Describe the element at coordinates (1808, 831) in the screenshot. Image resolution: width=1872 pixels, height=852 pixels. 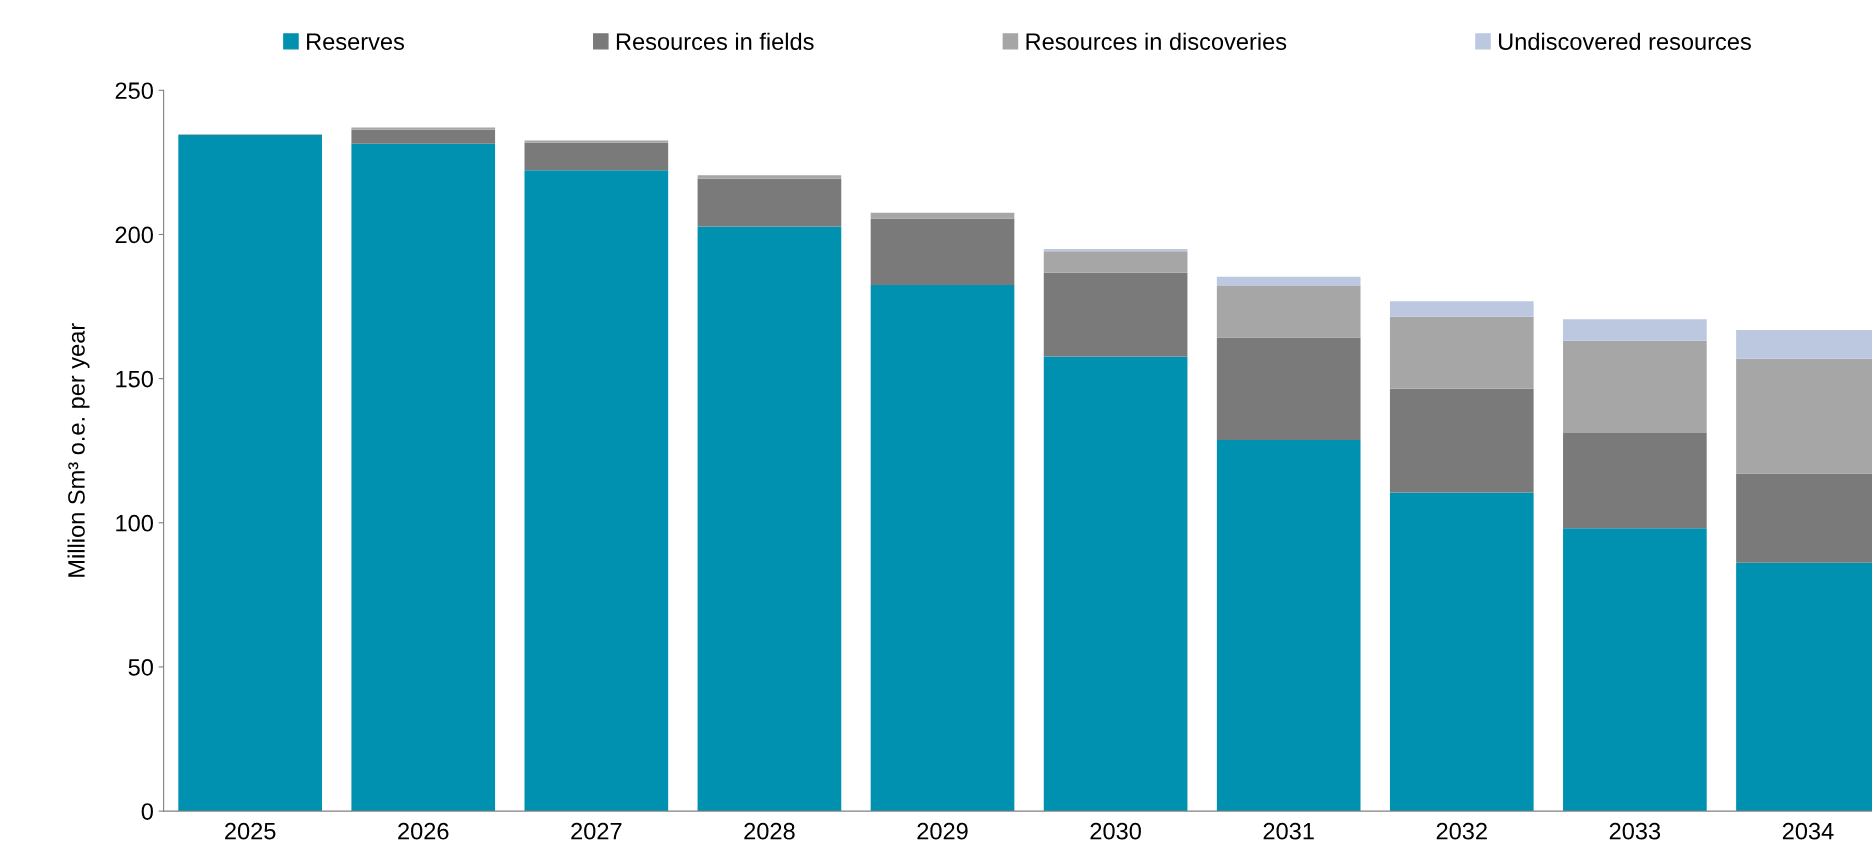
I see `x-tick-label: 2034` at that location.